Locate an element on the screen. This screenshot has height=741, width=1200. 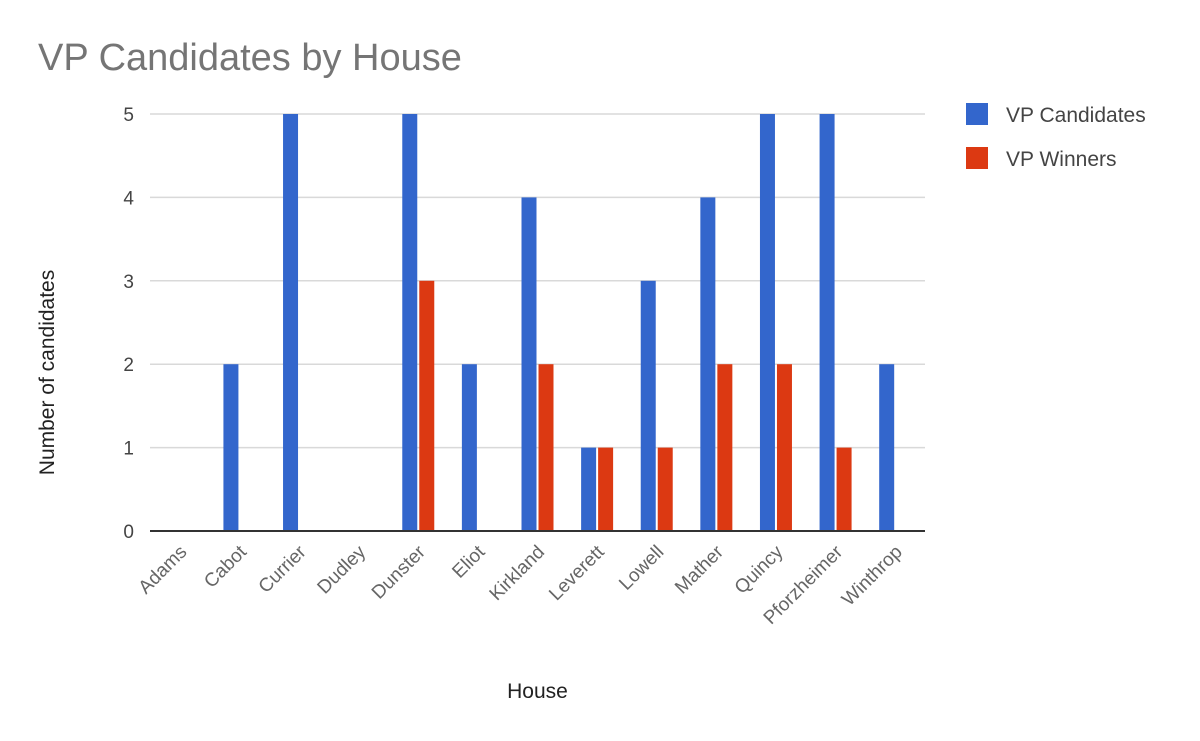
y-tick-label: 1 is located at coordinates (128, 449).